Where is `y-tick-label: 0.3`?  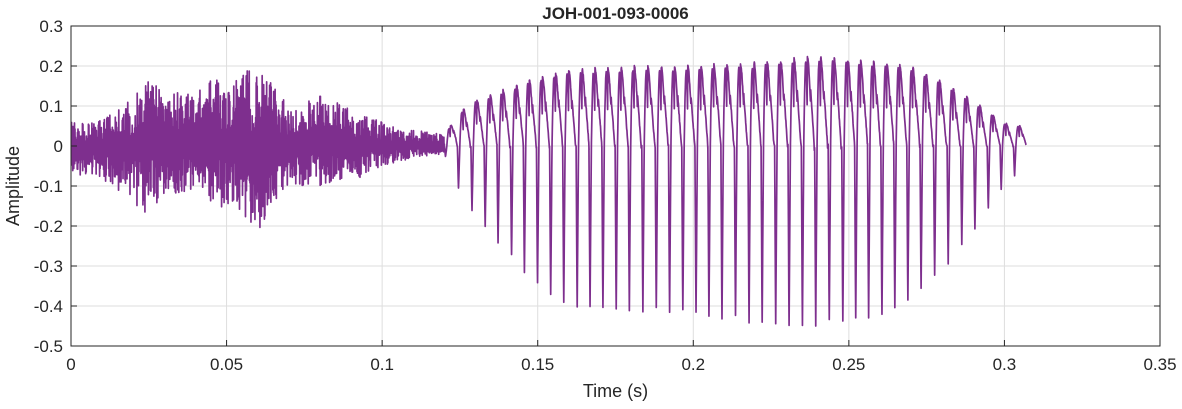 y-tick-label: 0.3 is located at coordinates (51, 26).